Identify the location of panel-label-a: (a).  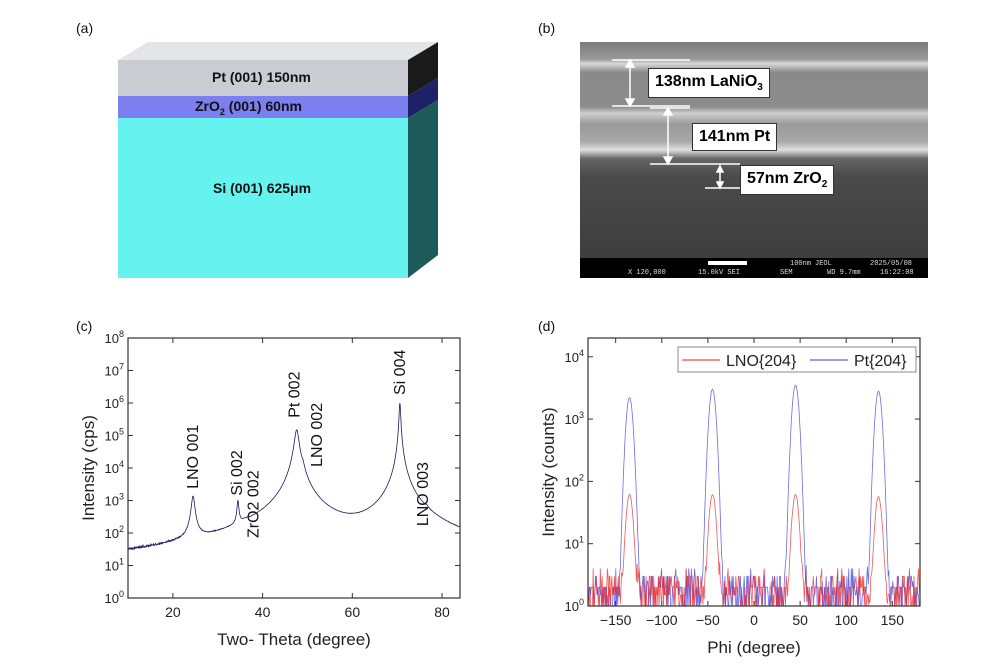
(85, 28).